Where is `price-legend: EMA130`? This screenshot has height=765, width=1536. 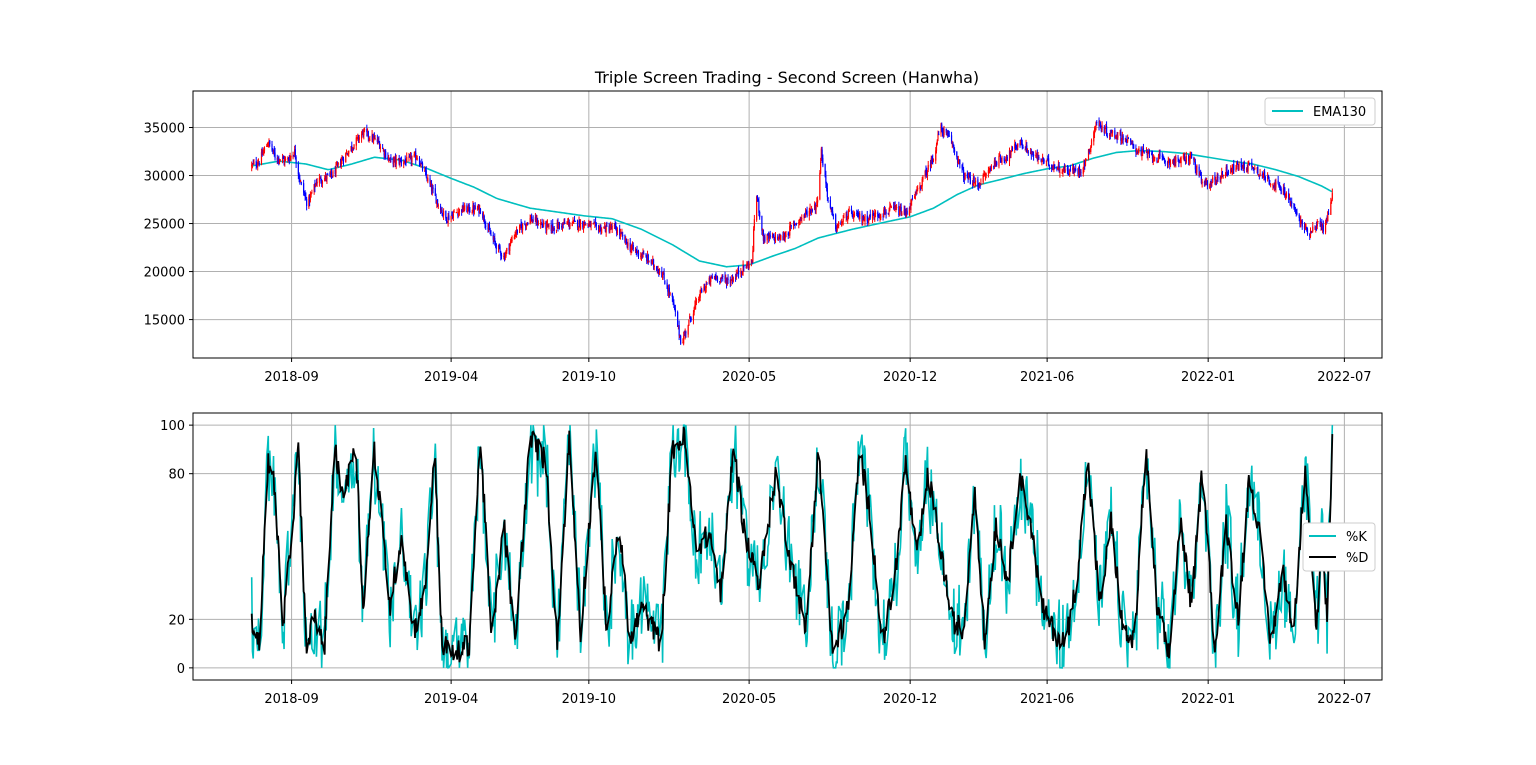 price-legend: EMA130 is located at coordinates (1320, 111).